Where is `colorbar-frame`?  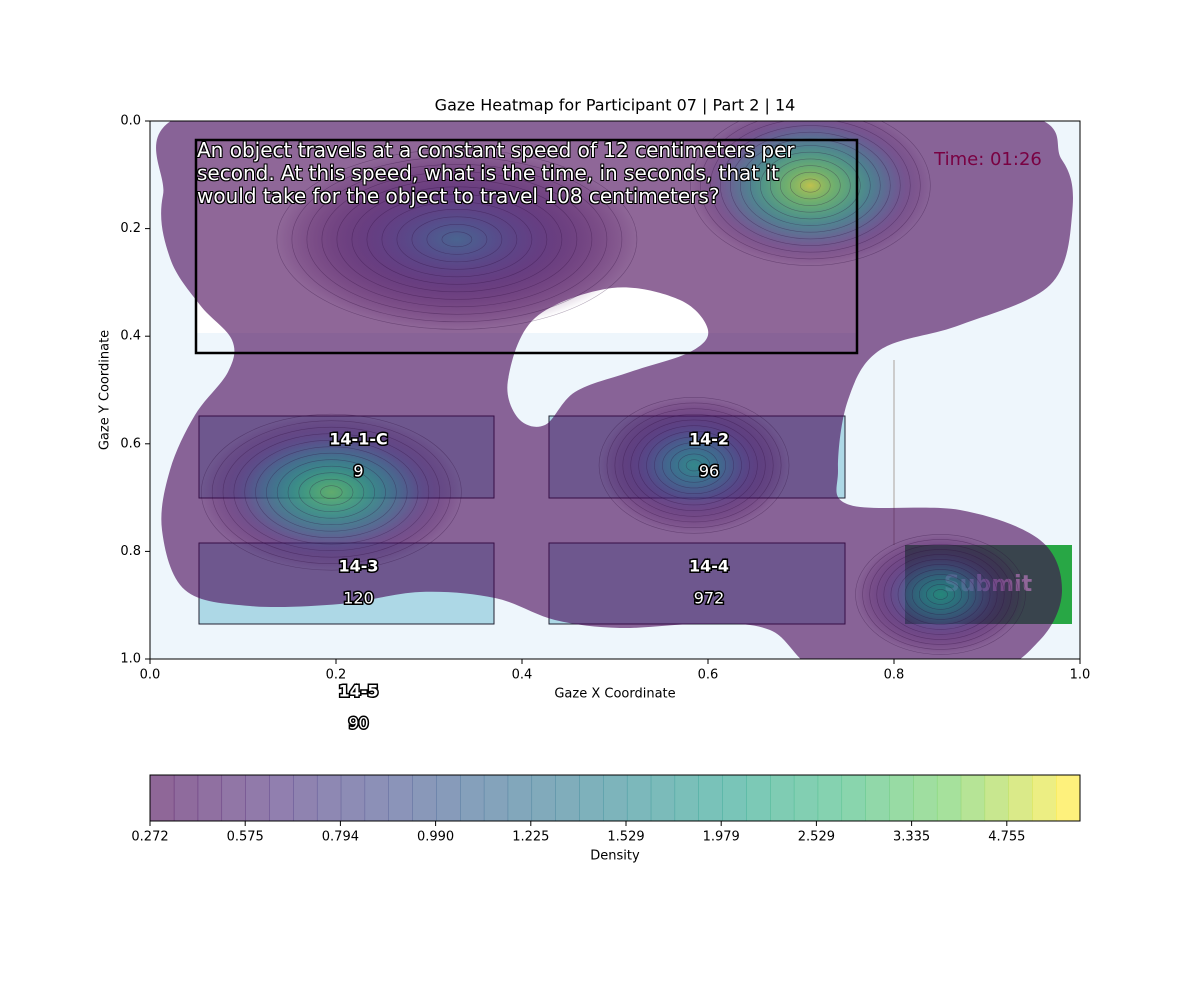 colorbar-frame is located at coordinates (615, 798).